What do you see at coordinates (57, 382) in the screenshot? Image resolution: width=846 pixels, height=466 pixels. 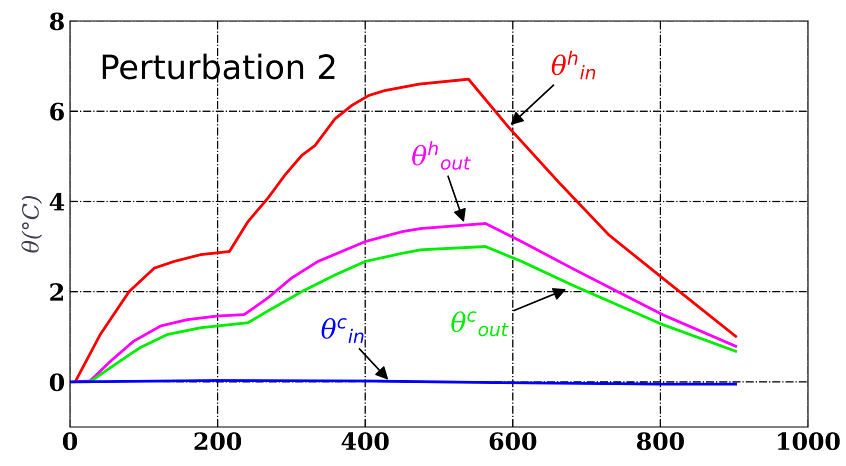 I see `y-tick-label: 0` at bounding box center [57, 382].